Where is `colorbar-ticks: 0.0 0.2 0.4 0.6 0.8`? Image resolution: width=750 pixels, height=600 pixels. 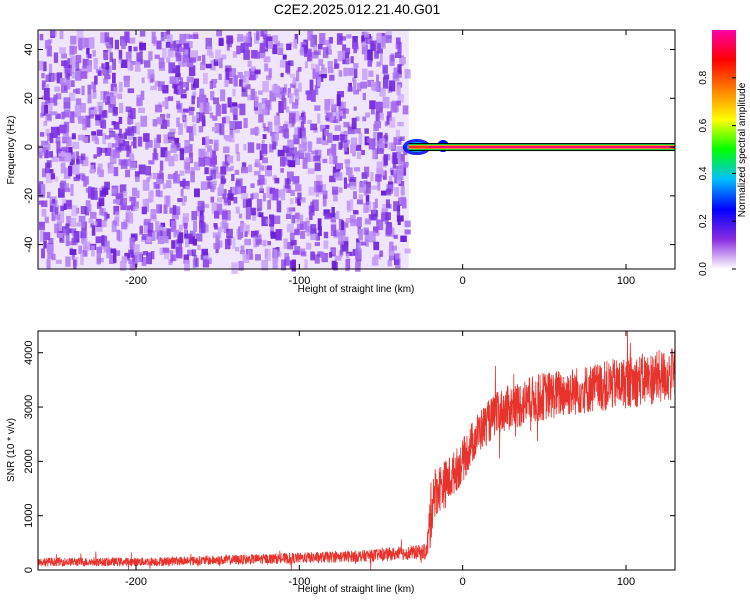
colorbar-ticks: 0.0 0.2 0.4 0.6 0.8 is located at coordinates (717, 173).